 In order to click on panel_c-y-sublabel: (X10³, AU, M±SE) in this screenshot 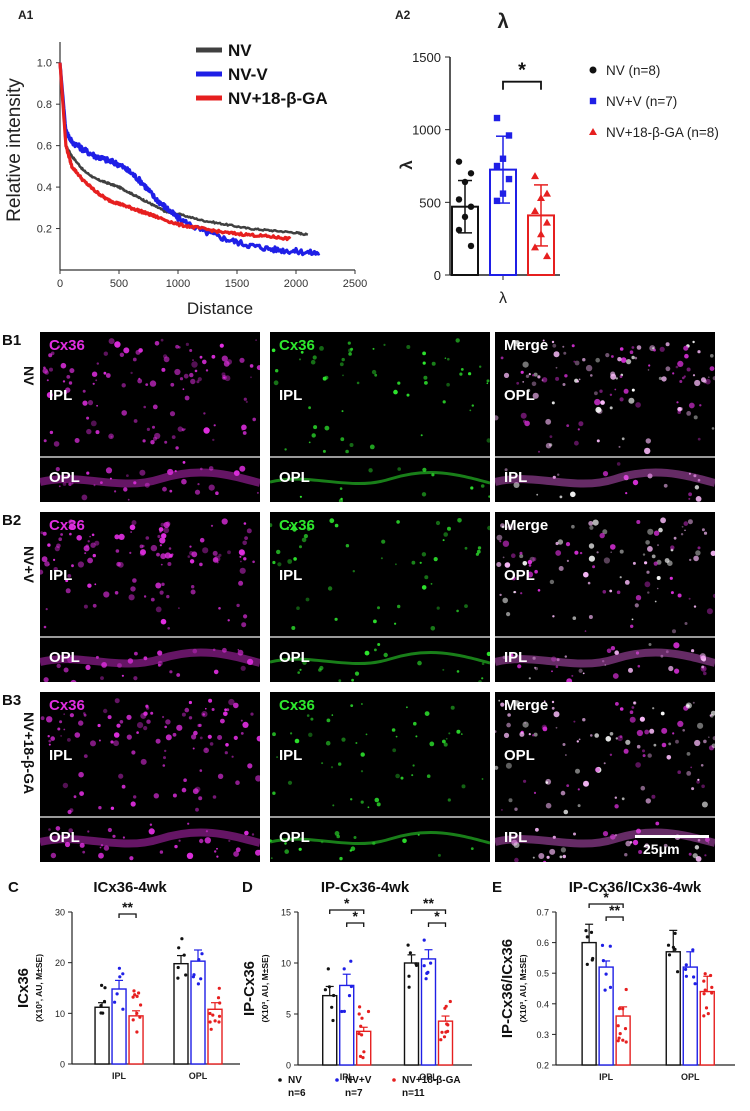, I will do `click(39, 988)`.